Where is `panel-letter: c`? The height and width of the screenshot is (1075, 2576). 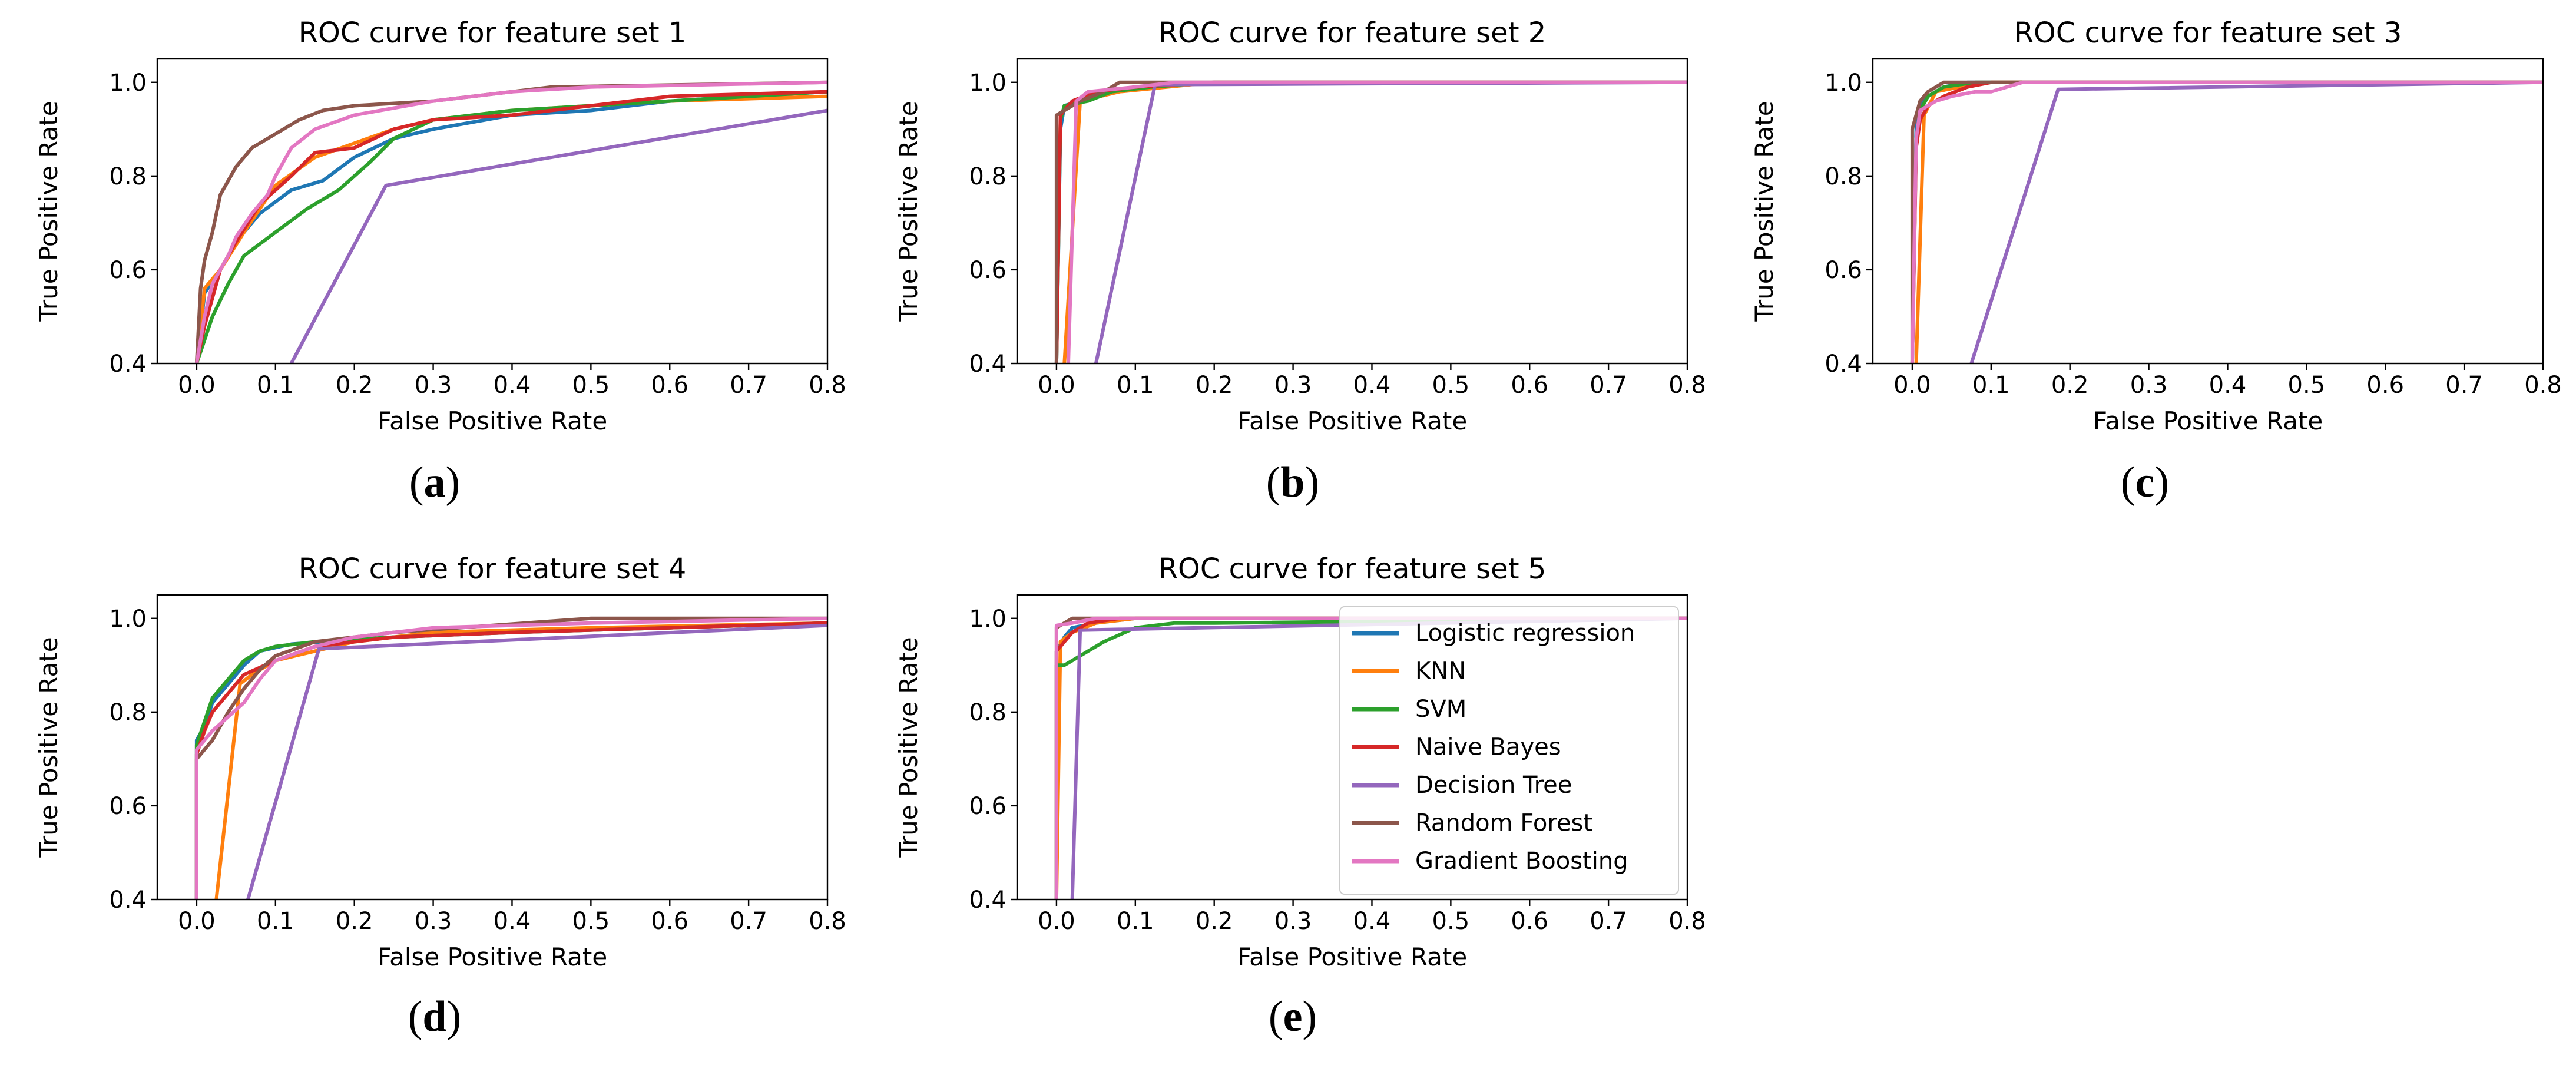
panel-letter: c is located at coordinates (2145, 482).